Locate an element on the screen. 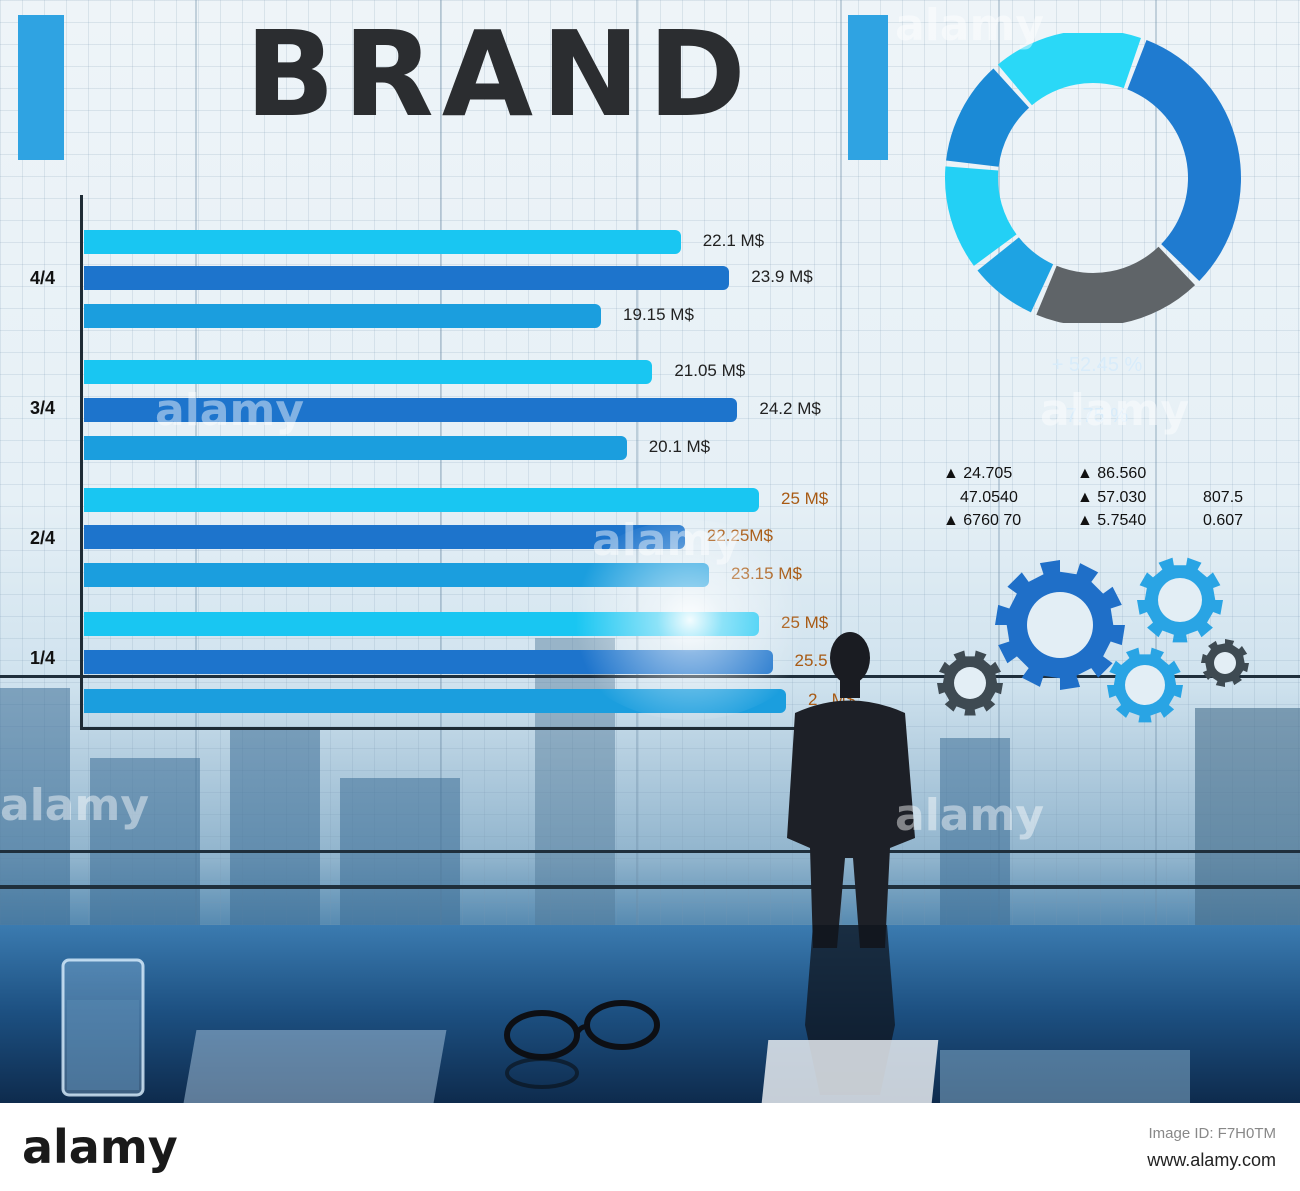  water-glass is located at coordinates (103, 1027).